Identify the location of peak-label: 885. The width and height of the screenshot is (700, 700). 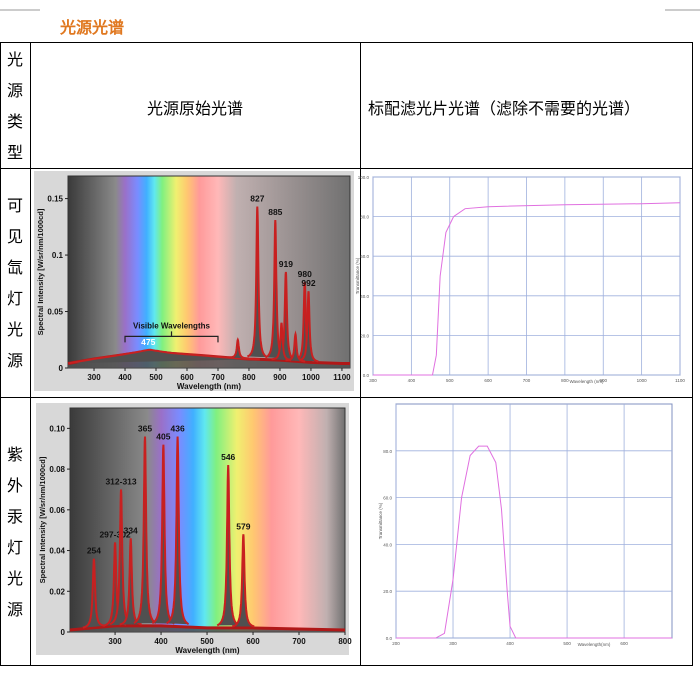
(275, 212).